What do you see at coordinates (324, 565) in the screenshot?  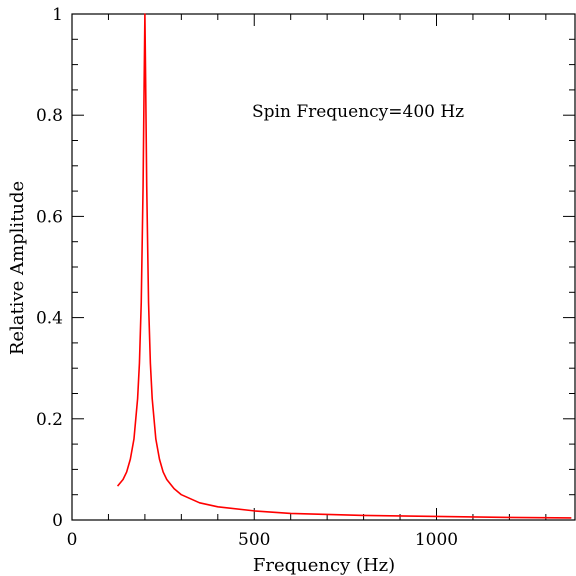 I see `x-axis-label: Frequency (Hz)` at bounding box center [324, 565].